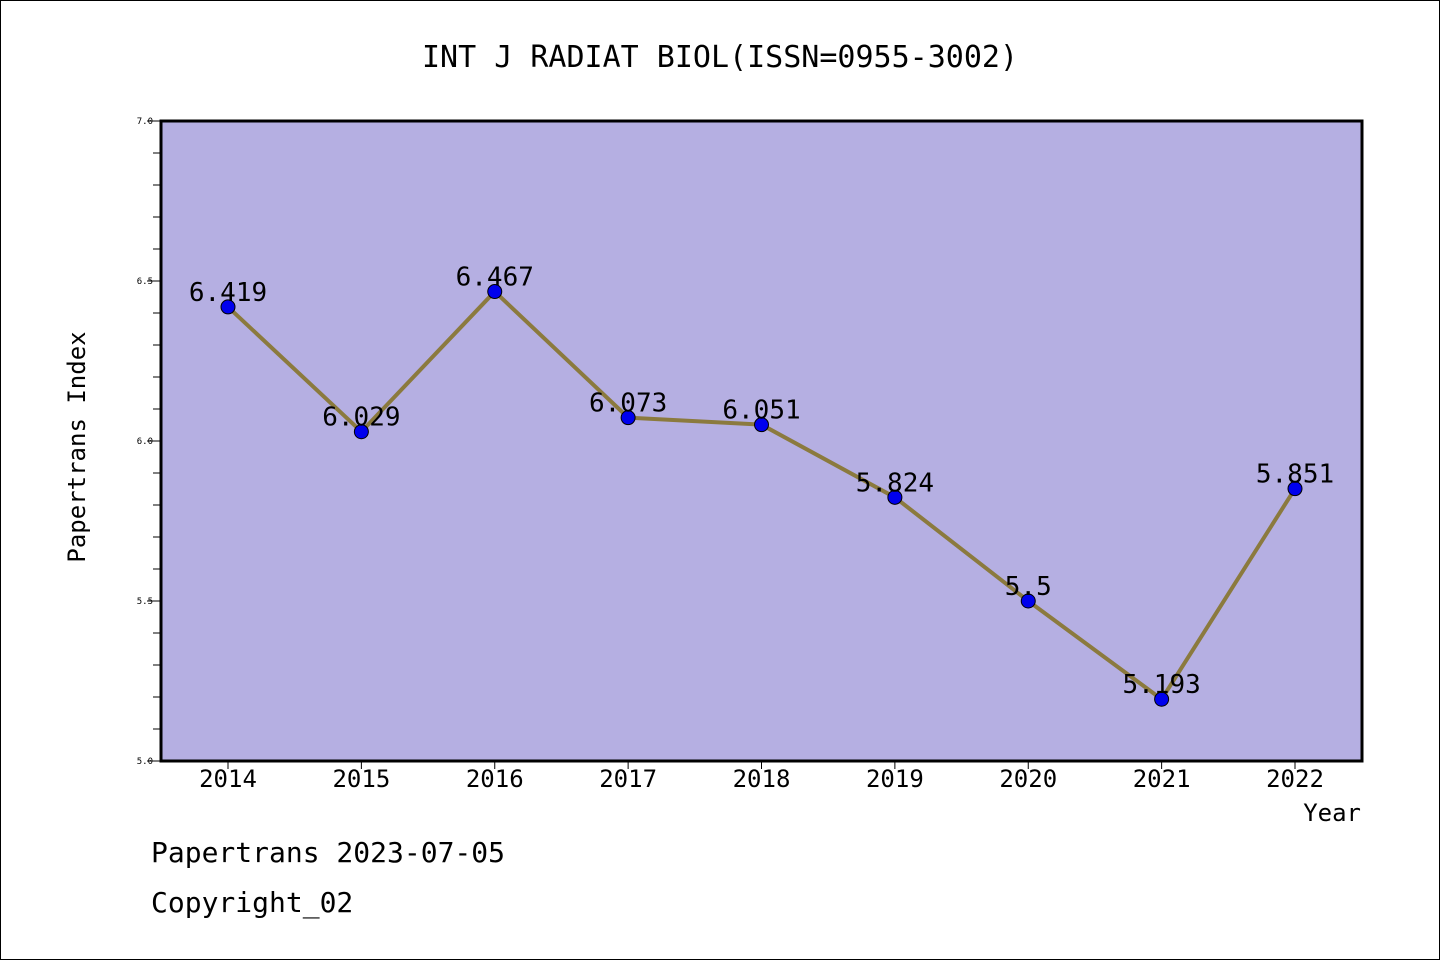  What do you see at coordinates (1161, 685) in the screenshot?
I see `data-label: 5.193` at bounding box center [1161, 685].